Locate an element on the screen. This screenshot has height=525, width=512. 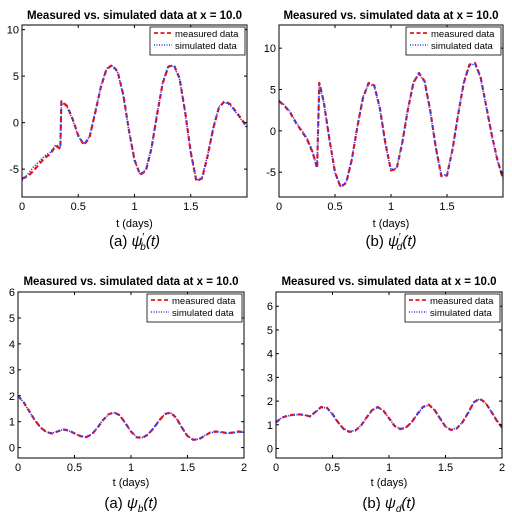
sub-caption: (a) ψ′ b(t) is located at coordinates (134, 242).